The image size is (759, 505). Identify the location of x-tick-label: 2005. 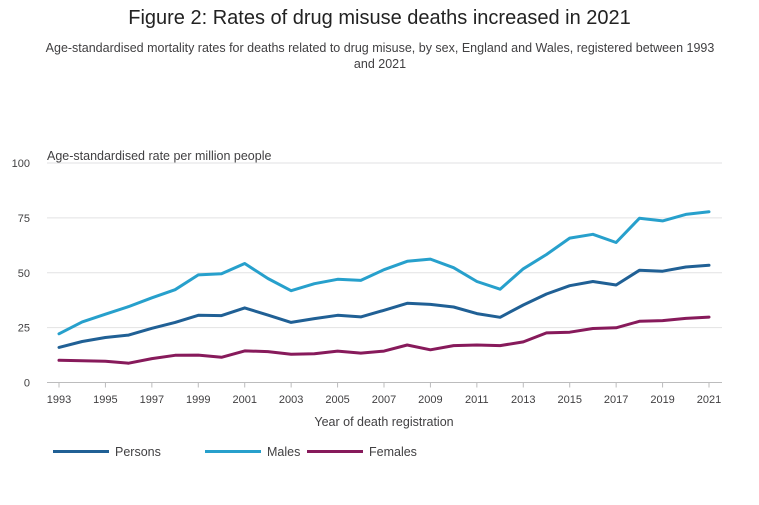
(337, 400).